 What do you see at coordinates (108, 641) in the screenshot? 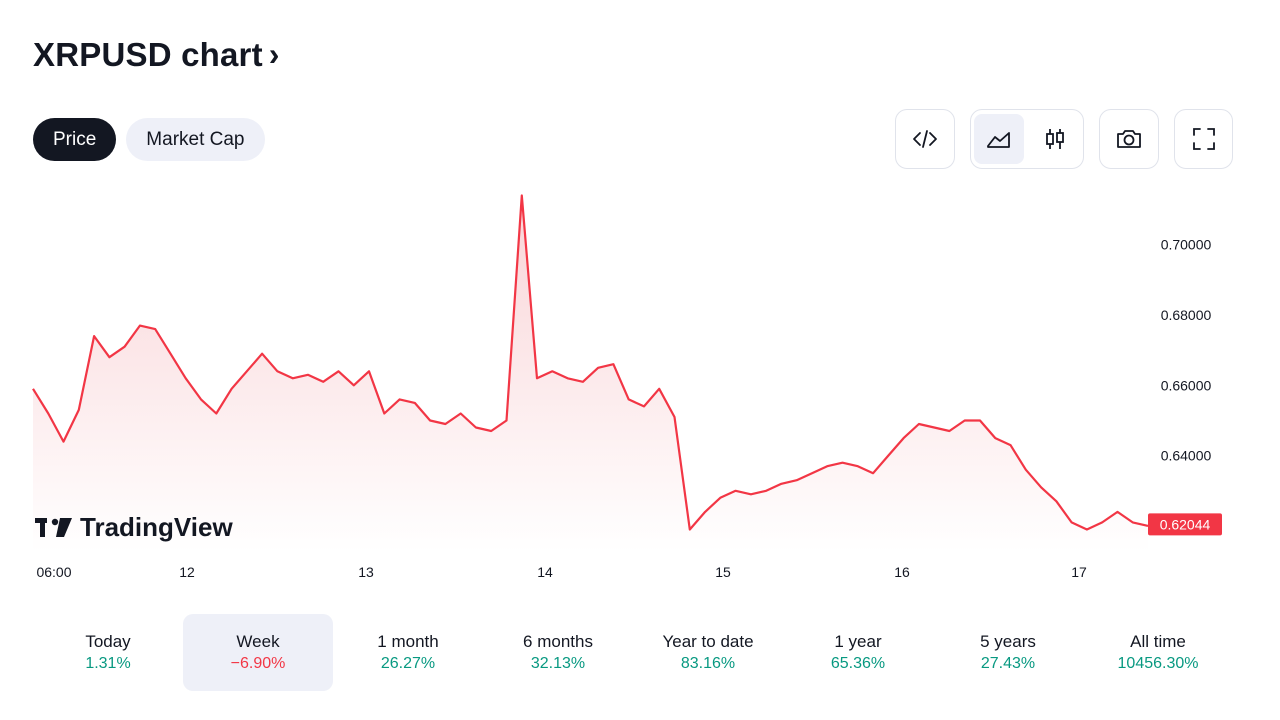
I see `period-label: Today` at bounding box center [108, 641].